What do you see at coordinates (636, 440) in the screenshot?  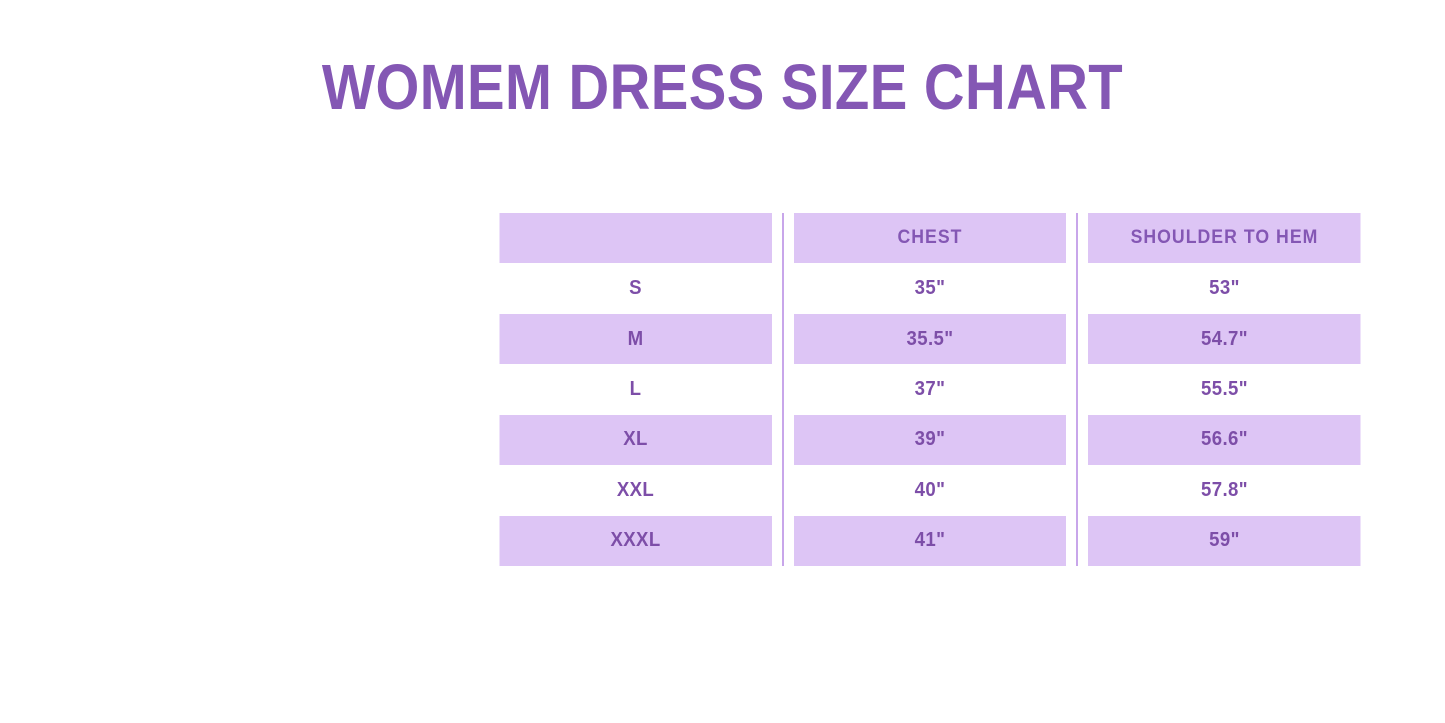 I see `cell-size: XL` at bounding box center [636, 440].